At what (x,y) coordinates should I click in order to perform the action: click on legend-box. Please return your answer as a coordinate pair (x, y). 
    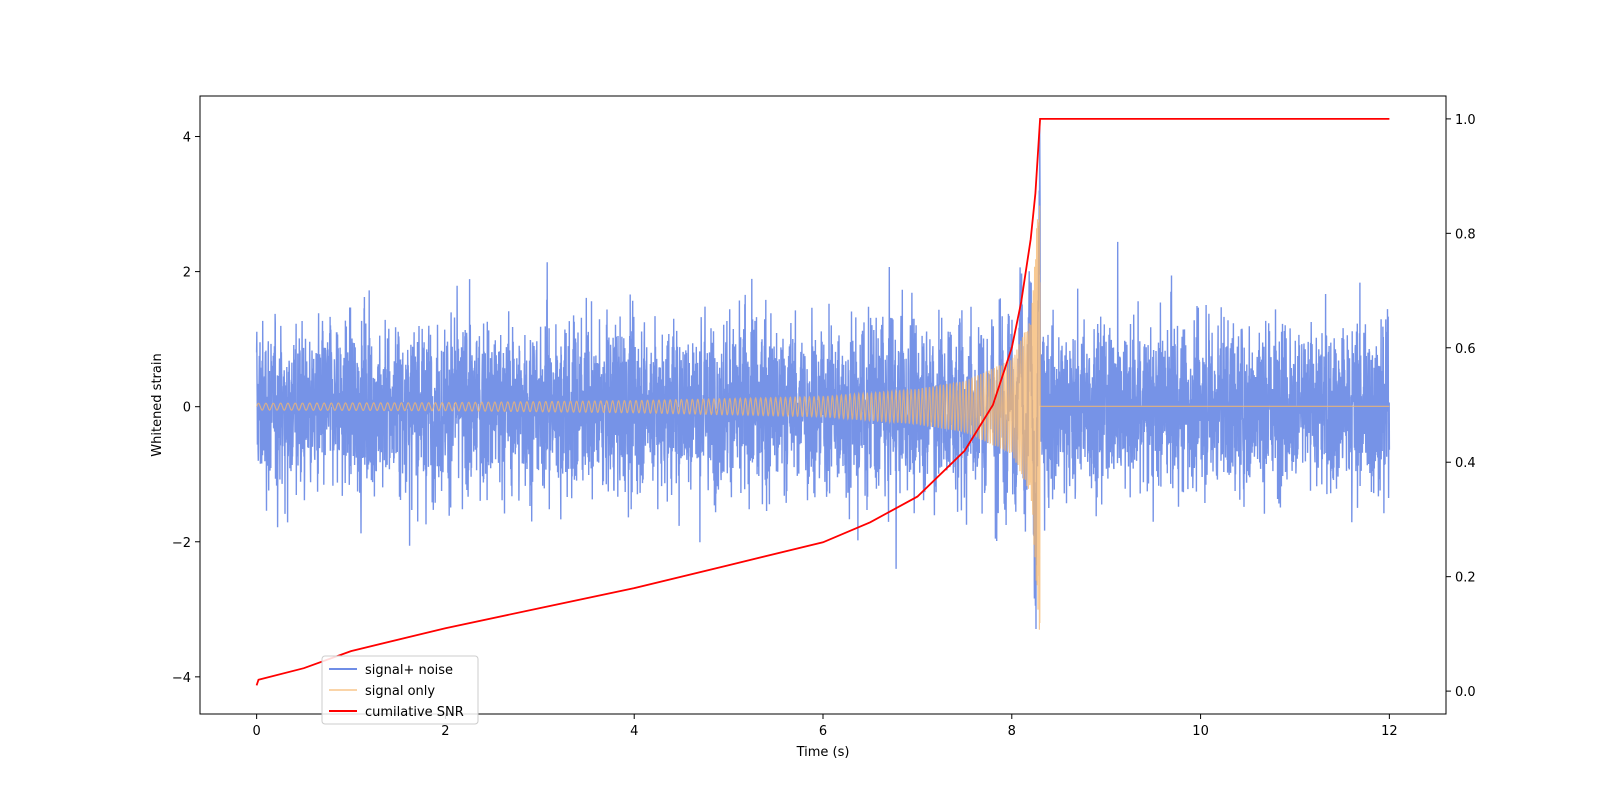
    Looking at the image, I should click on (400, 690).